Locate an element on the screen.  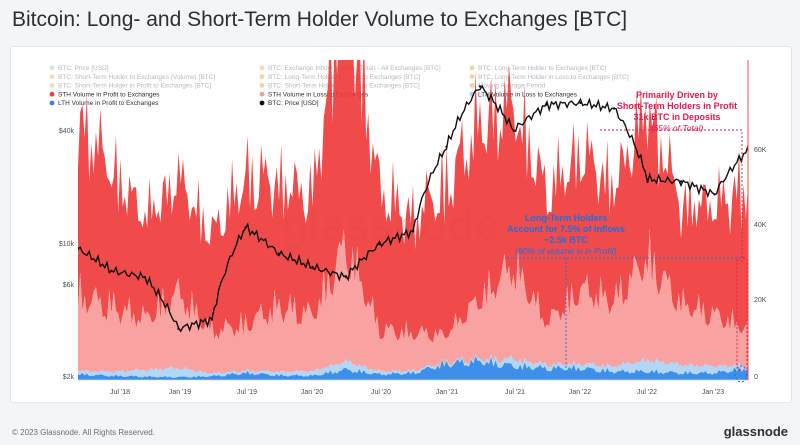
legend-label: LTH Volume in Profit to Exchanges is located at coordinates (108, 103).